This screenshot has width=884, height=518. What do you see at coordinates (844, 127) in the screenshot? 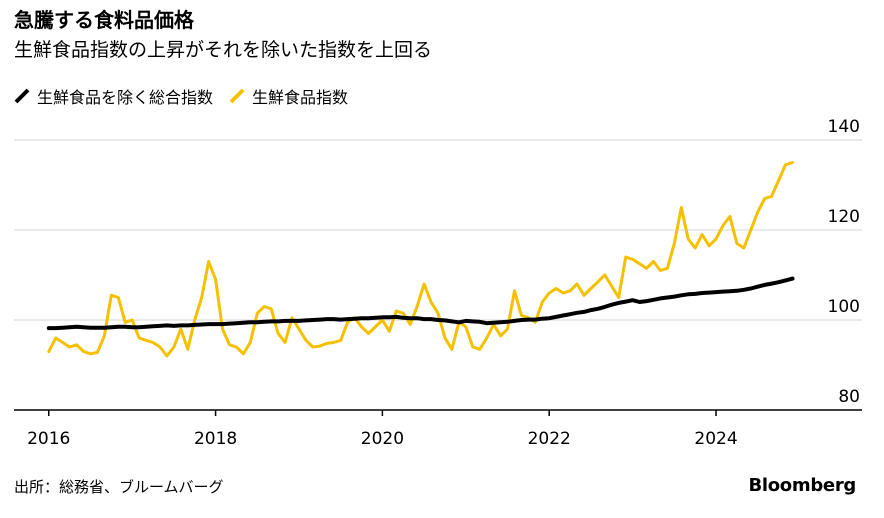
I see `y-tick-label-140: 140` at bounding box center [844, 127].